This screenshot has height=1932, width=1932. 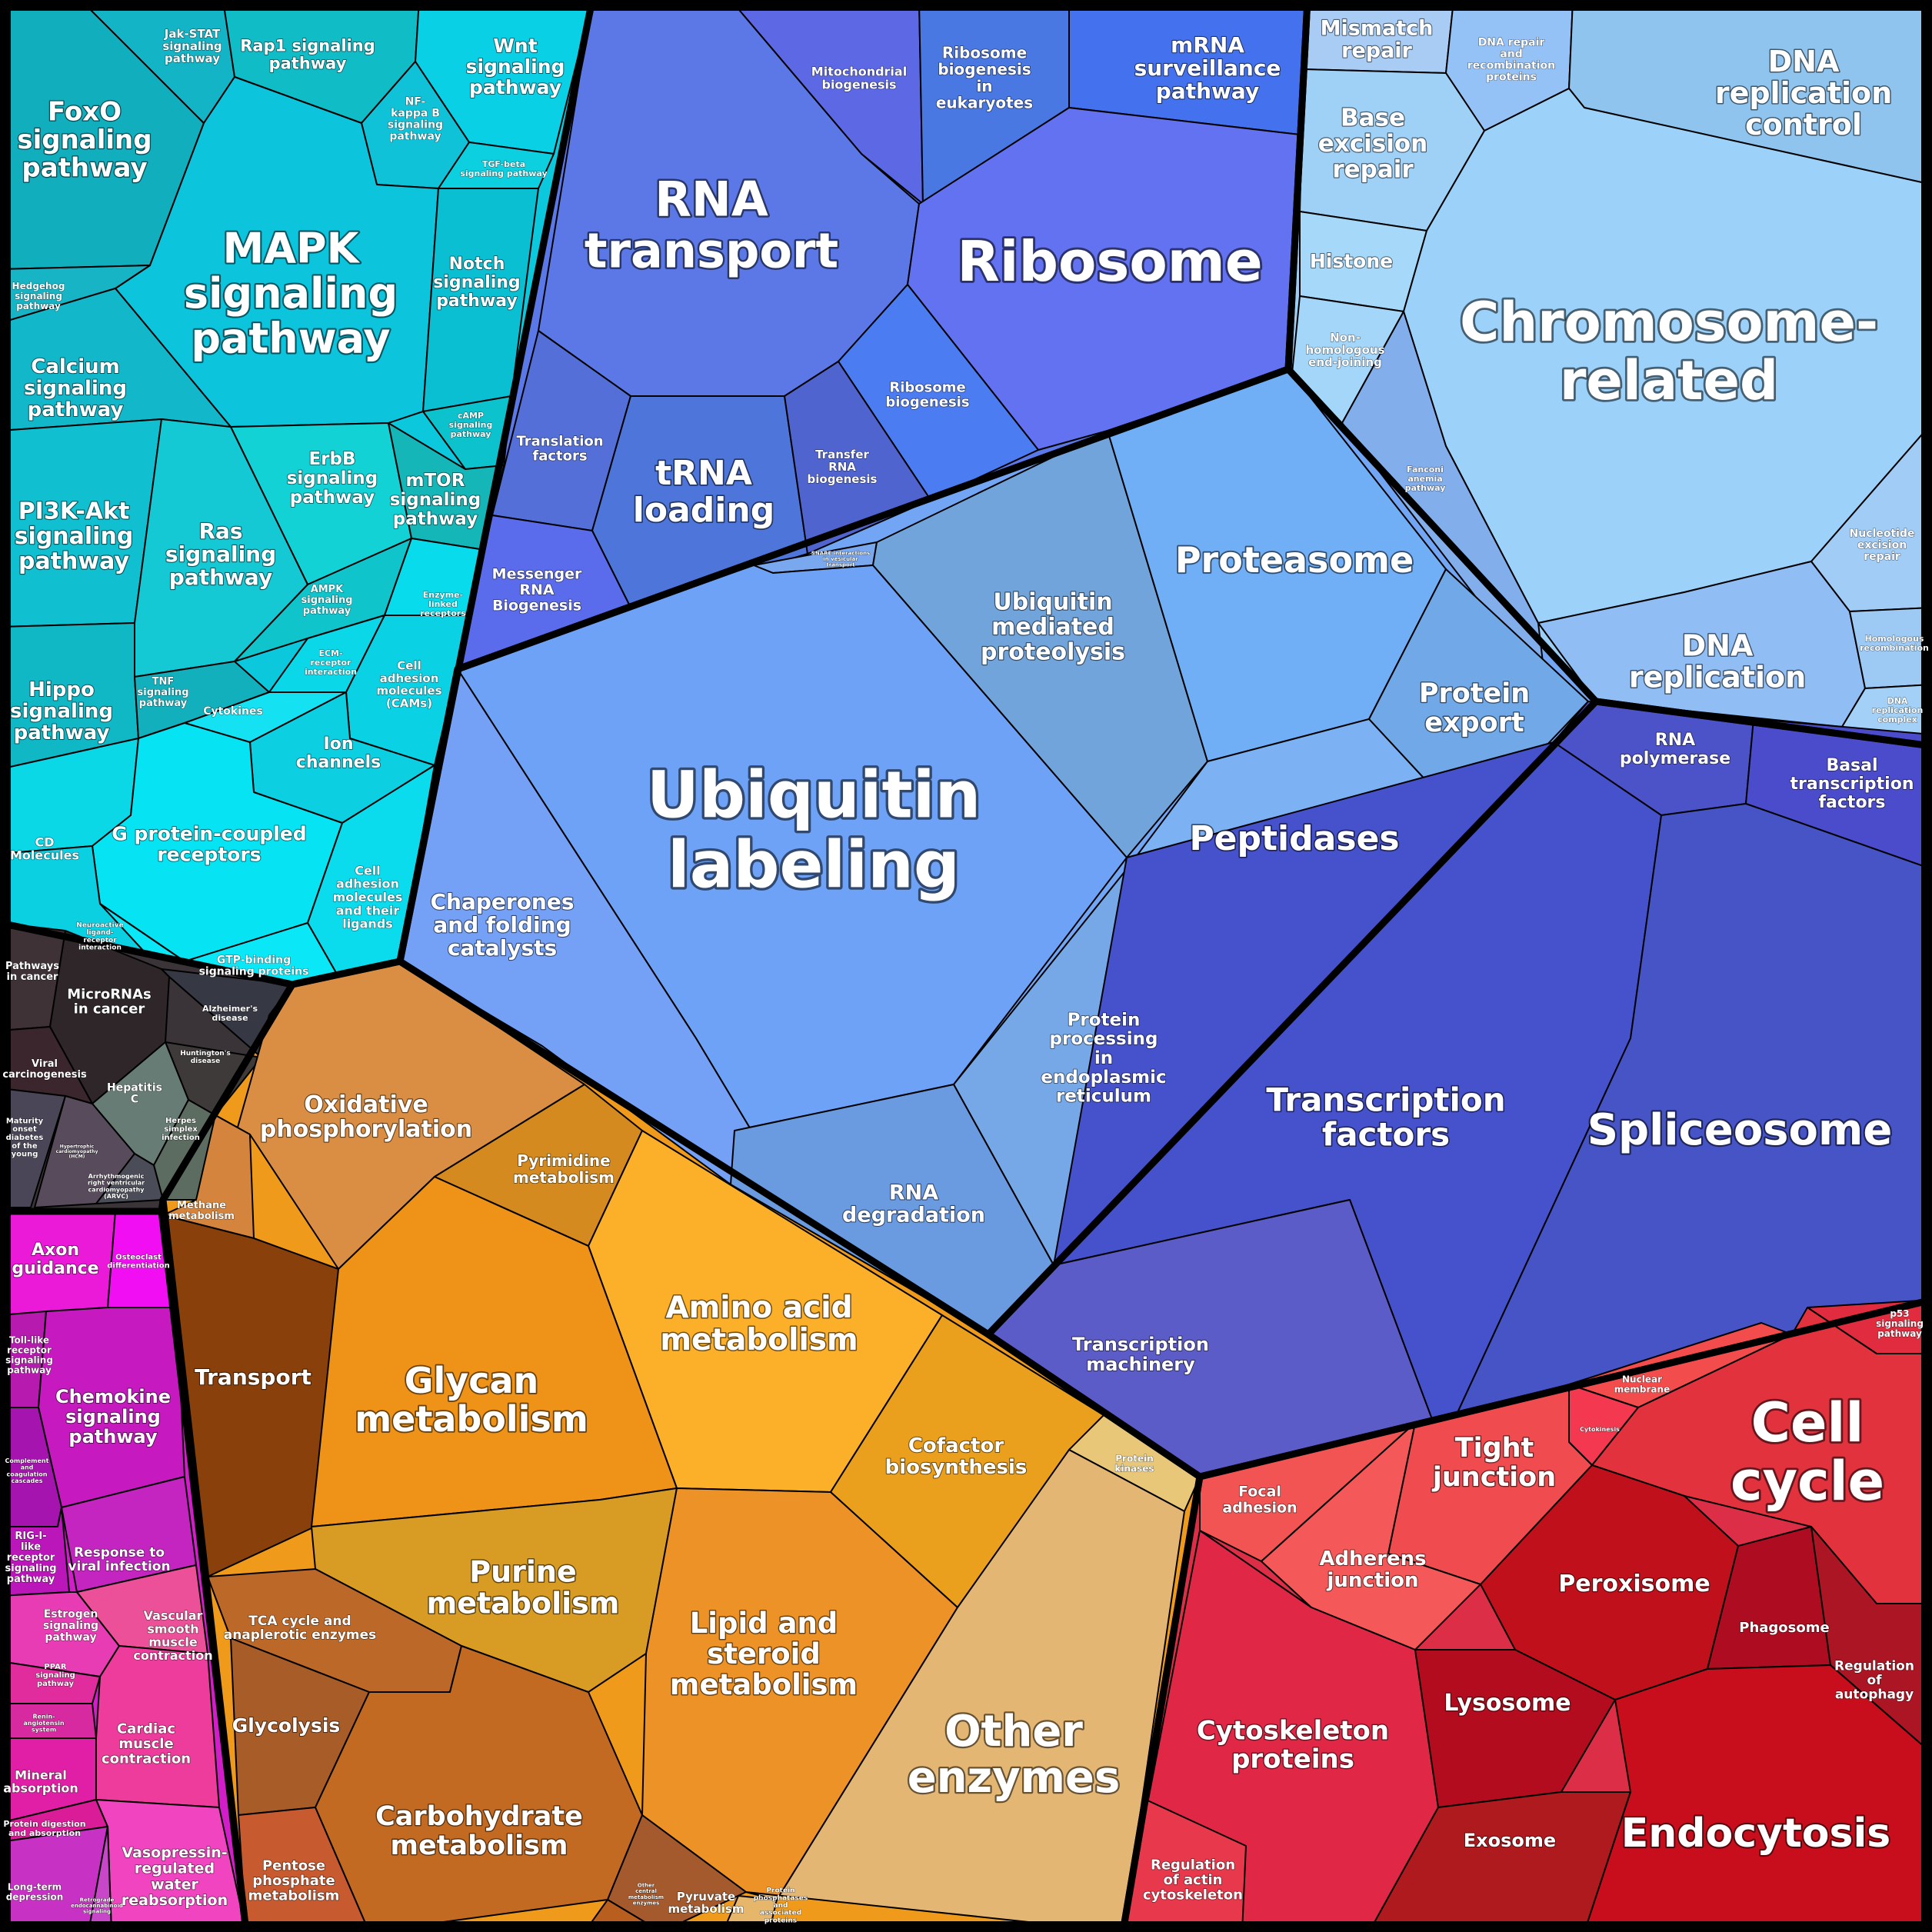 I want to click on label-carb: Carbohydrate metabolism, so click(x=479, y=1831).